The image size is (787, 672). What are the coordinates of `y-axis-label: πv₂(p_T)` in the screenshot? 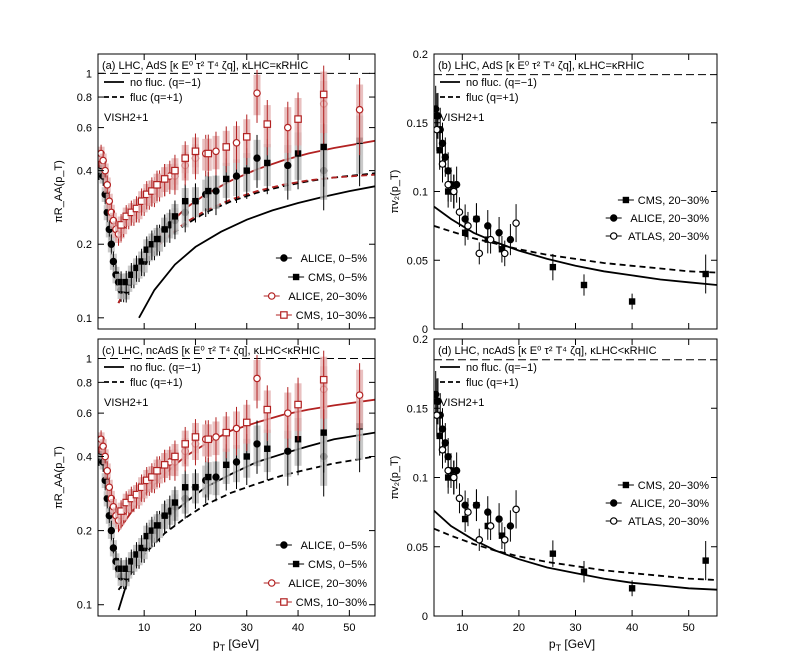 It's located at (395, 478).